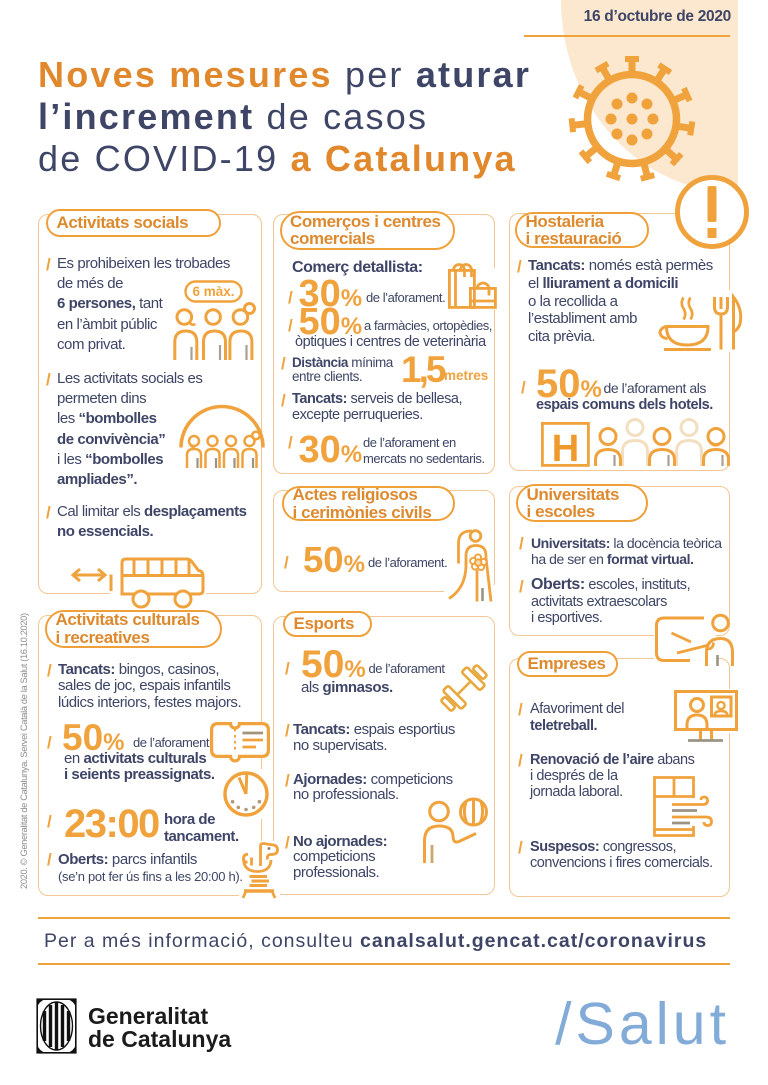 This screenshot has height=1085, width=768. What do you see at coordinates (213, 291) in the screenshot?
I see `svg-text: 6 màx.` at bounding box center [213, 291].